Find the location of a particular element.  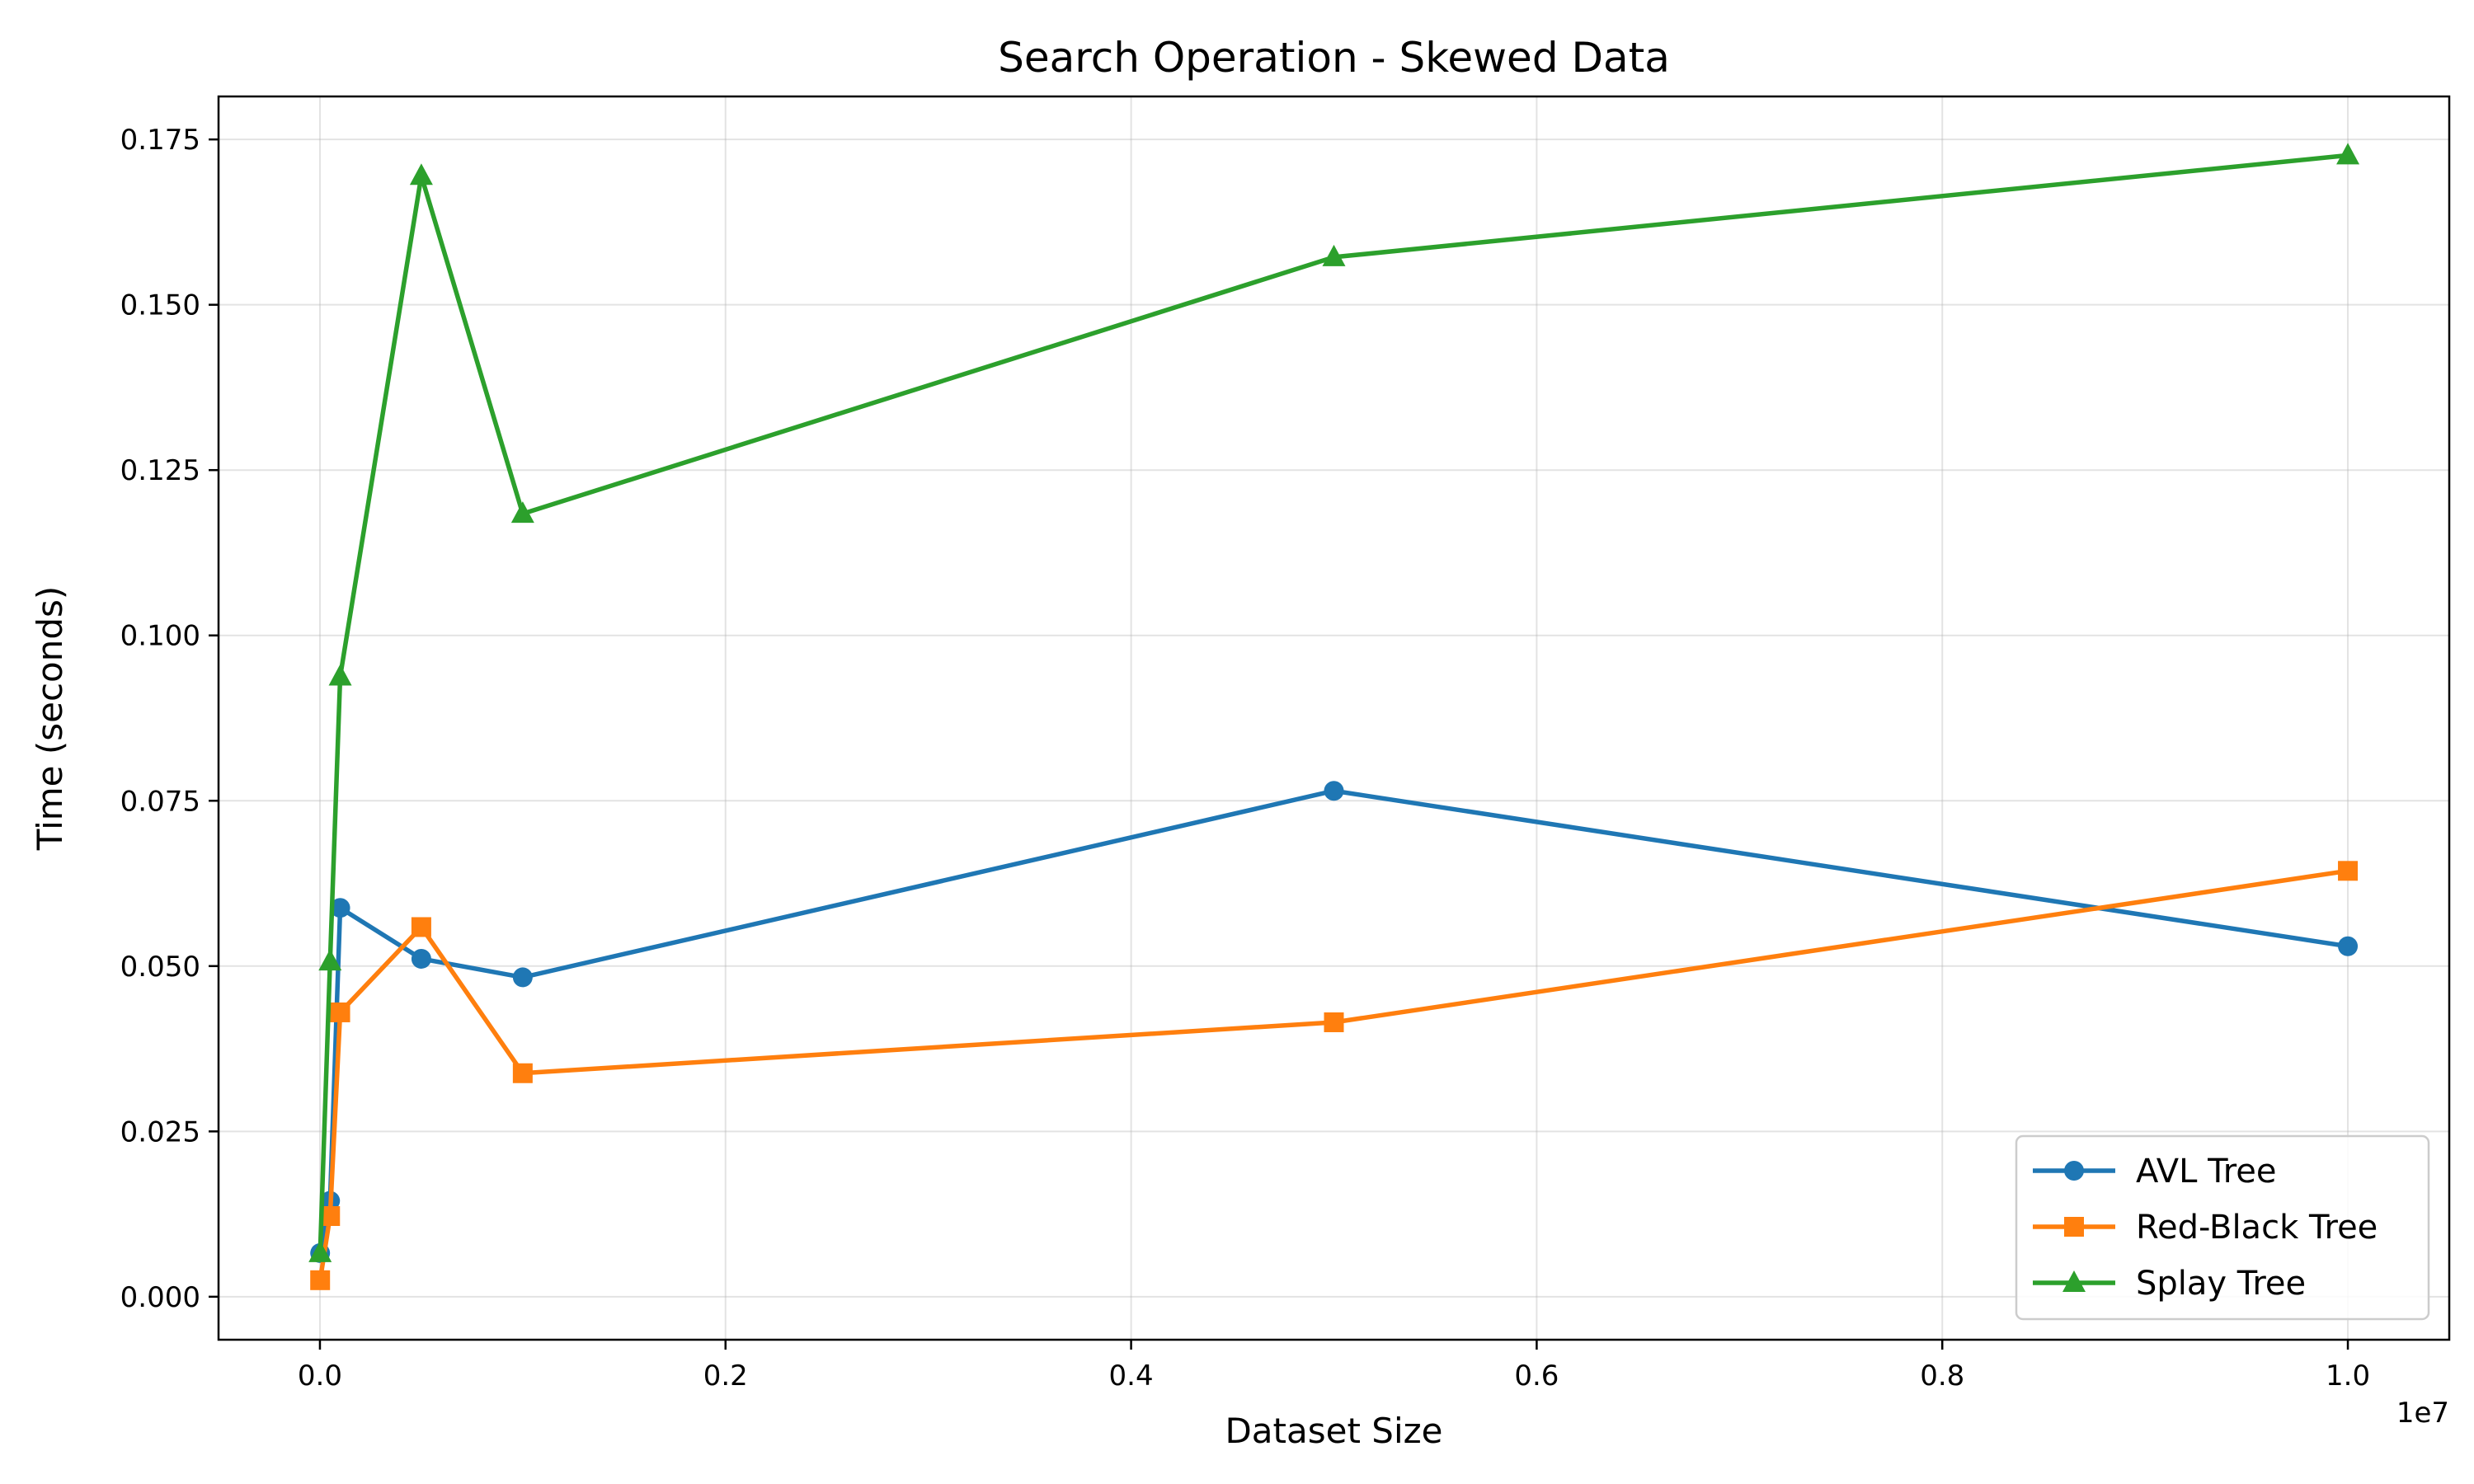

x-tick-label: 0.0 is located at coordinates (320, 1376).